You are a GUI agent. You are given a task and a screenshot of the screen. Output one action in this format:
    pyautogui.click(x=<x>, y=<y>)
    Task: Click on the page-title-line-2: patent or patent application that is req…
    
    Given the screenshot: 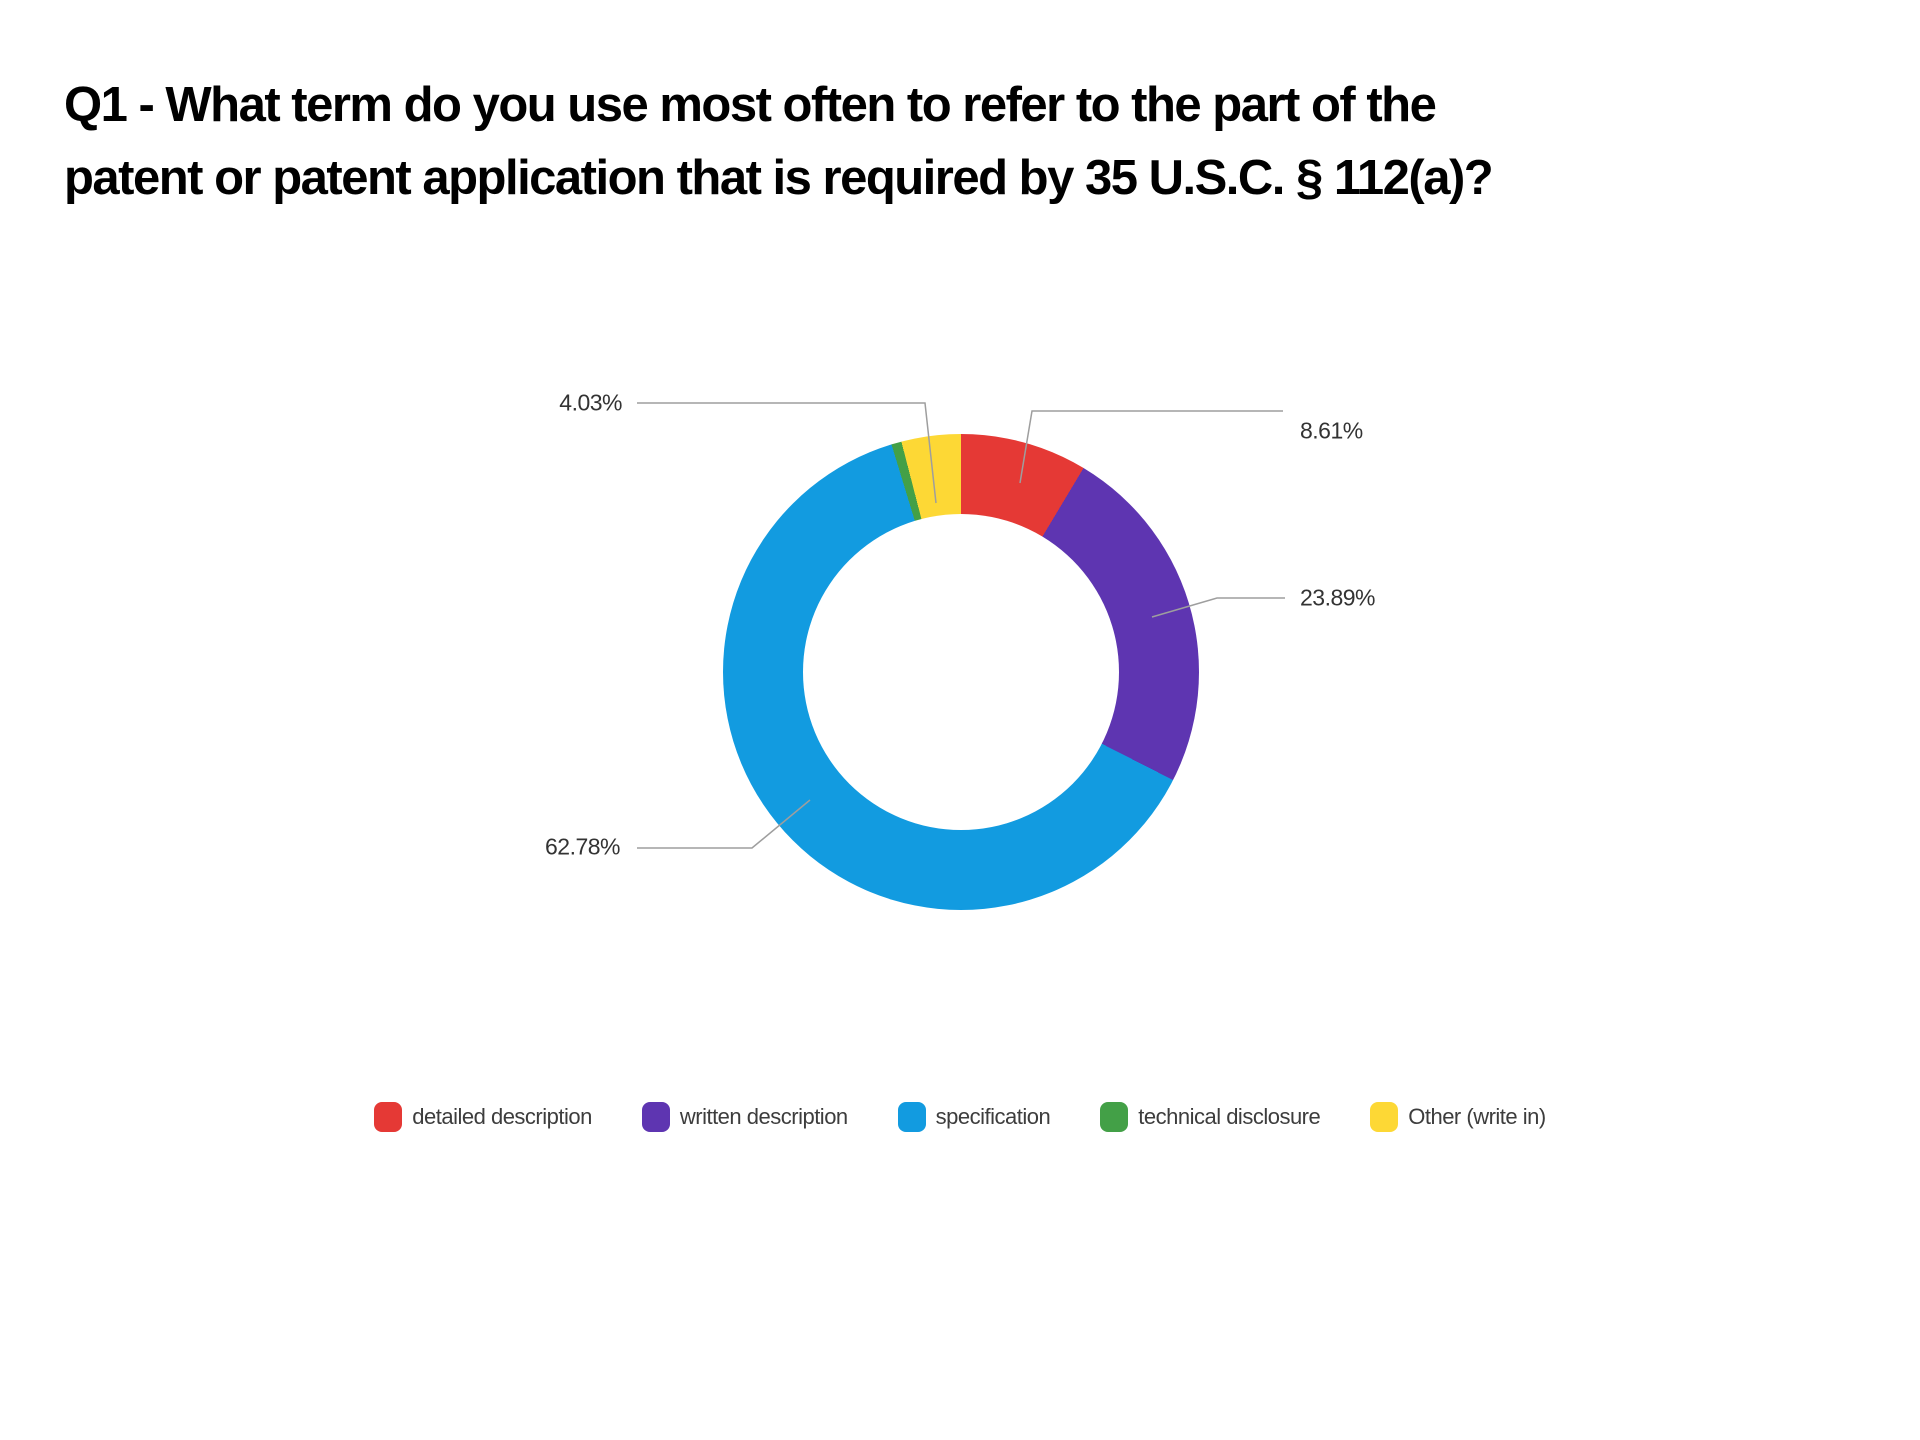 What is the action you would take?
    pyautogui.click(x=779, y=177)
    